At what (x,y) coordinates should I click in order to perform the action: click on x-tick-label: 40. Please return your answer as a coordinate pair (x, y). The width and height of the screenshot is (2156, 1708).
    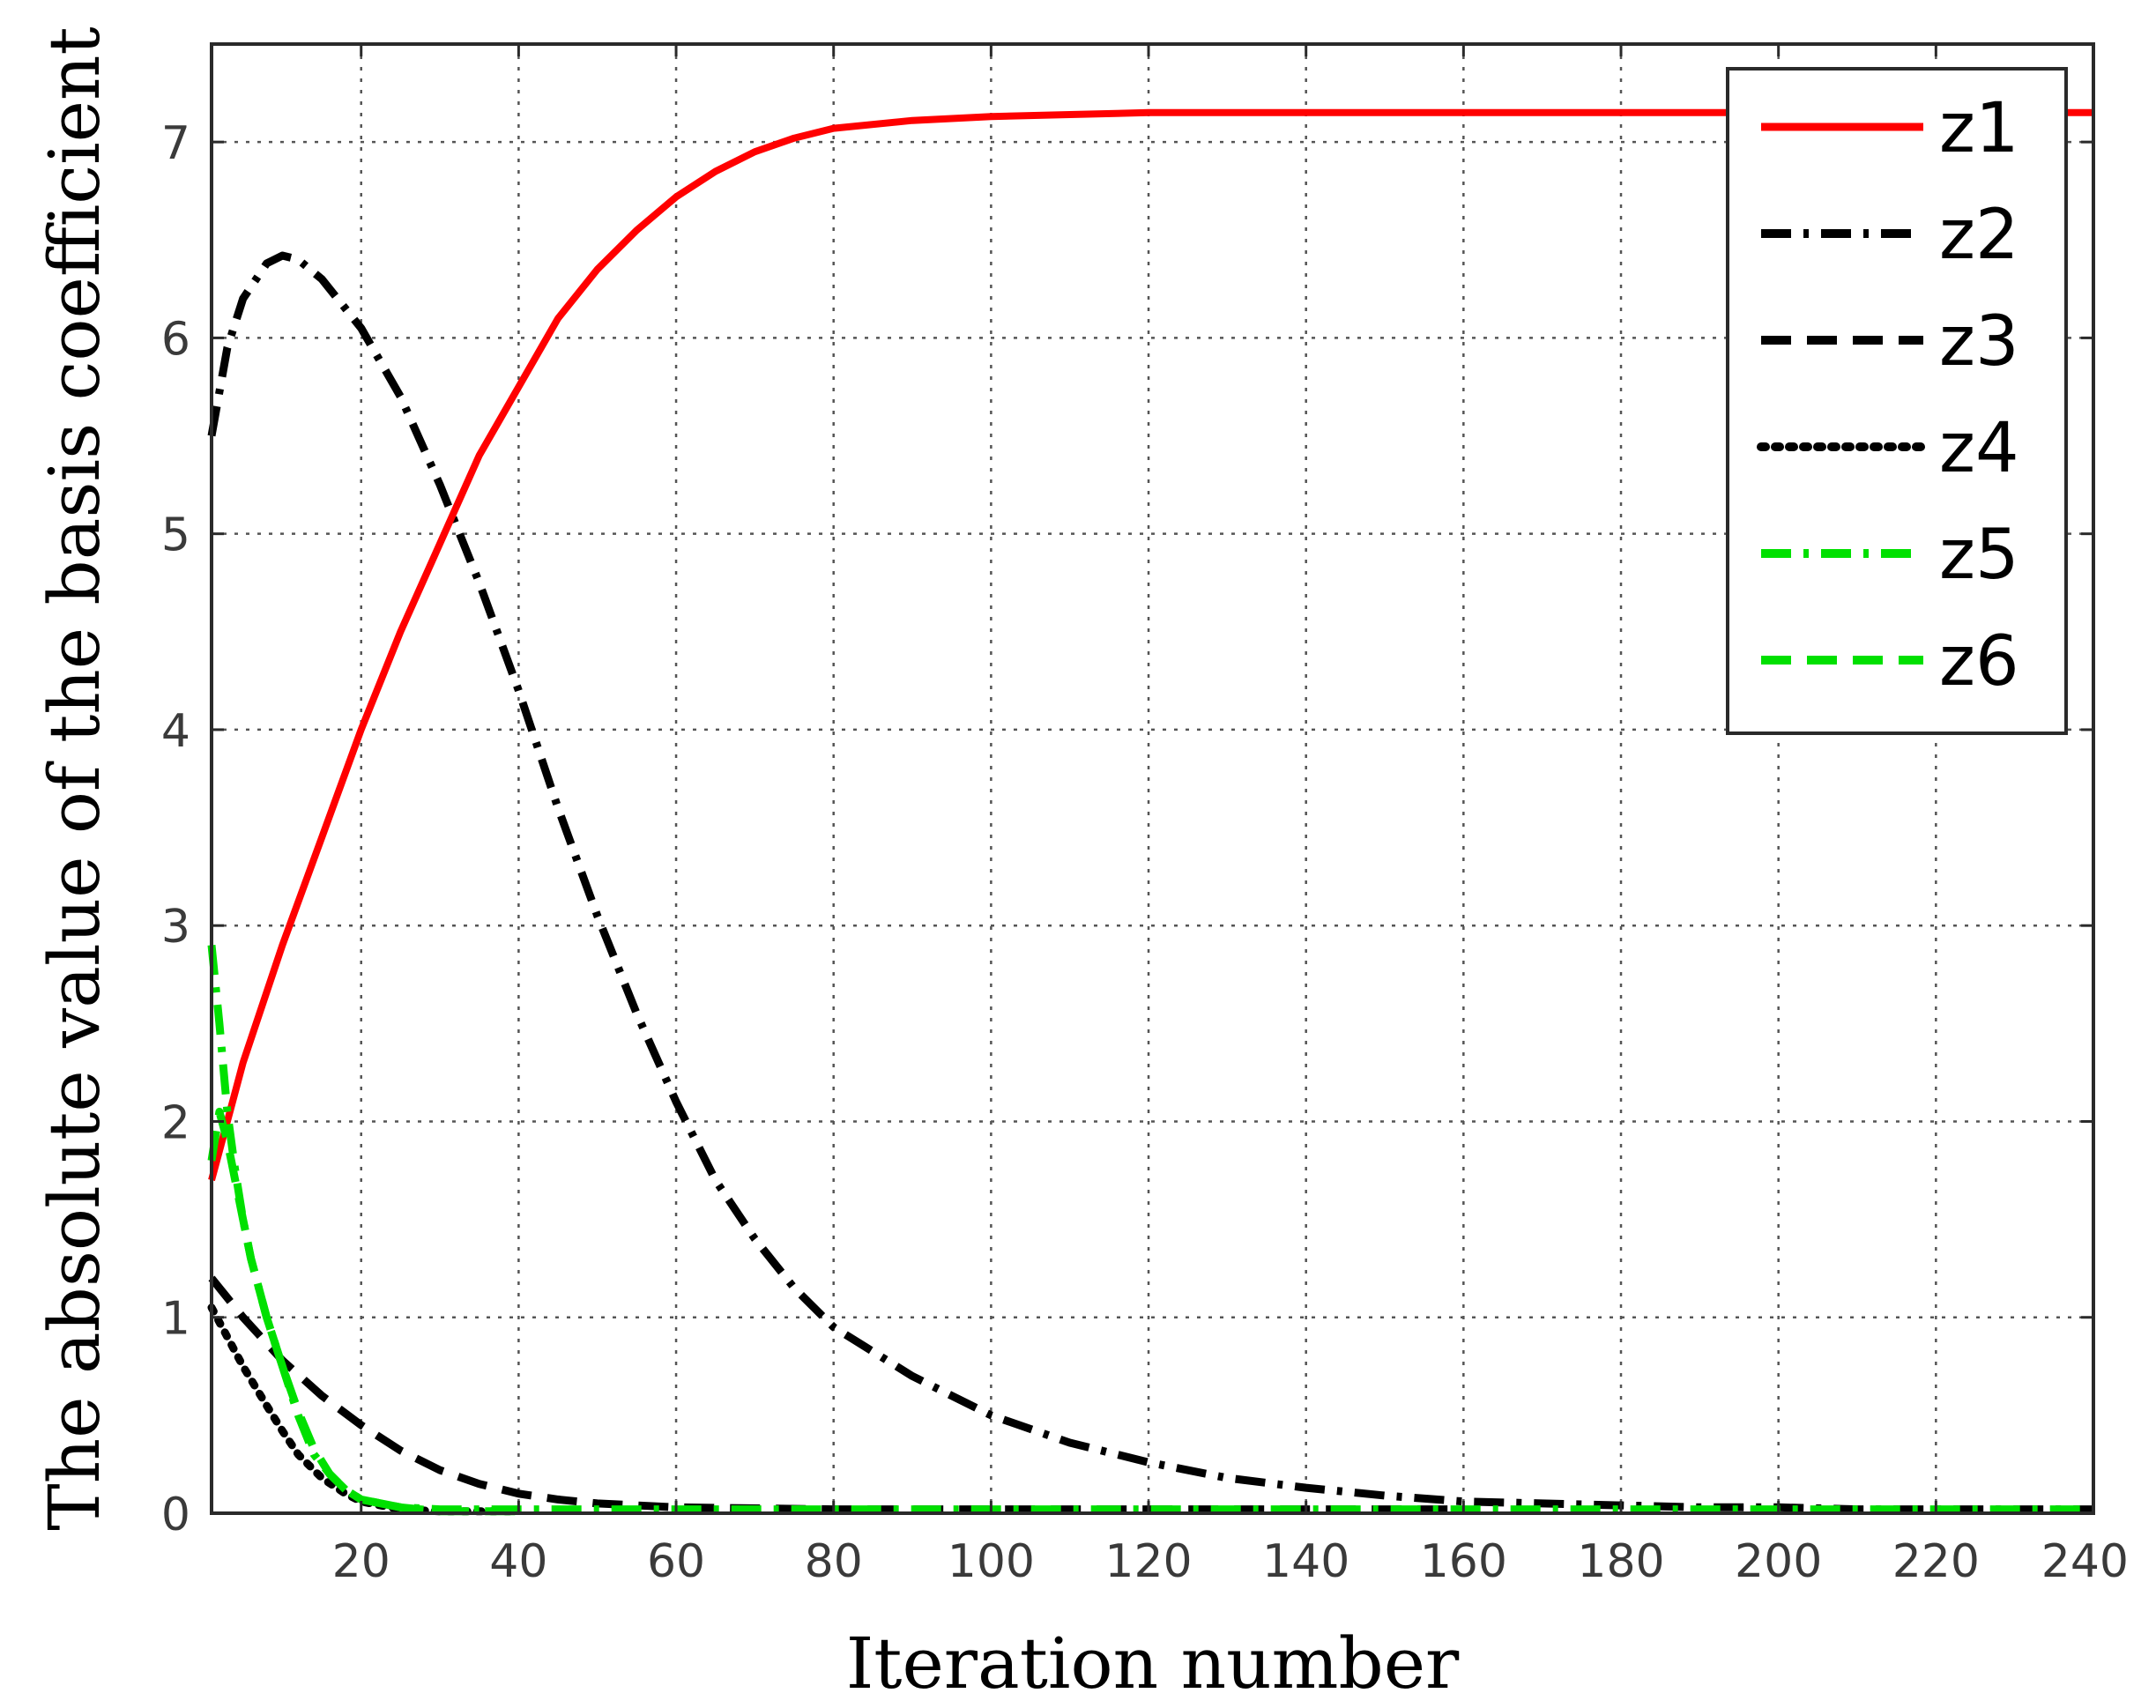
    Looking at the image, I should click on (518, 1561).